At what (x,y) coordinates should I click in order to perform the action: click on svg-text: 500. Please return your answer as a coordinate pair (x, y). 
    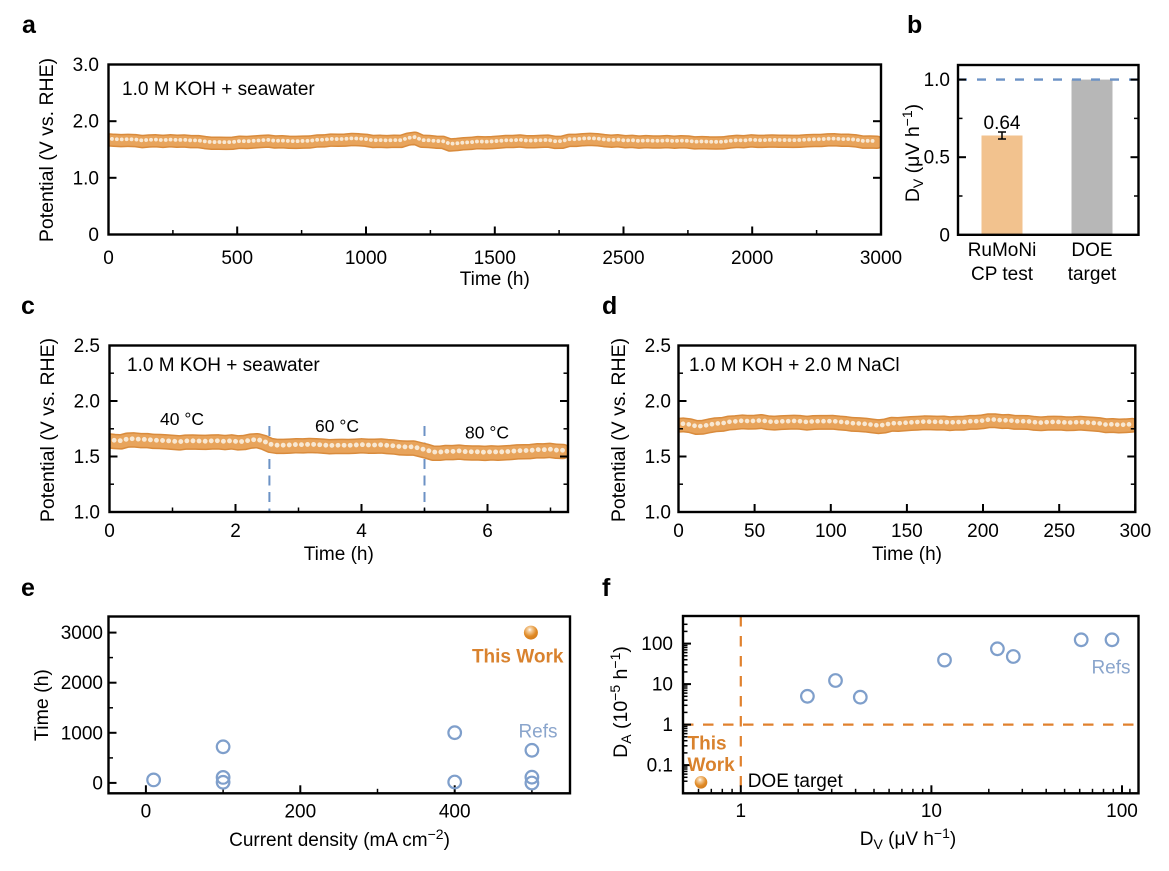
    Looking at the image, I should click on (237, 258).